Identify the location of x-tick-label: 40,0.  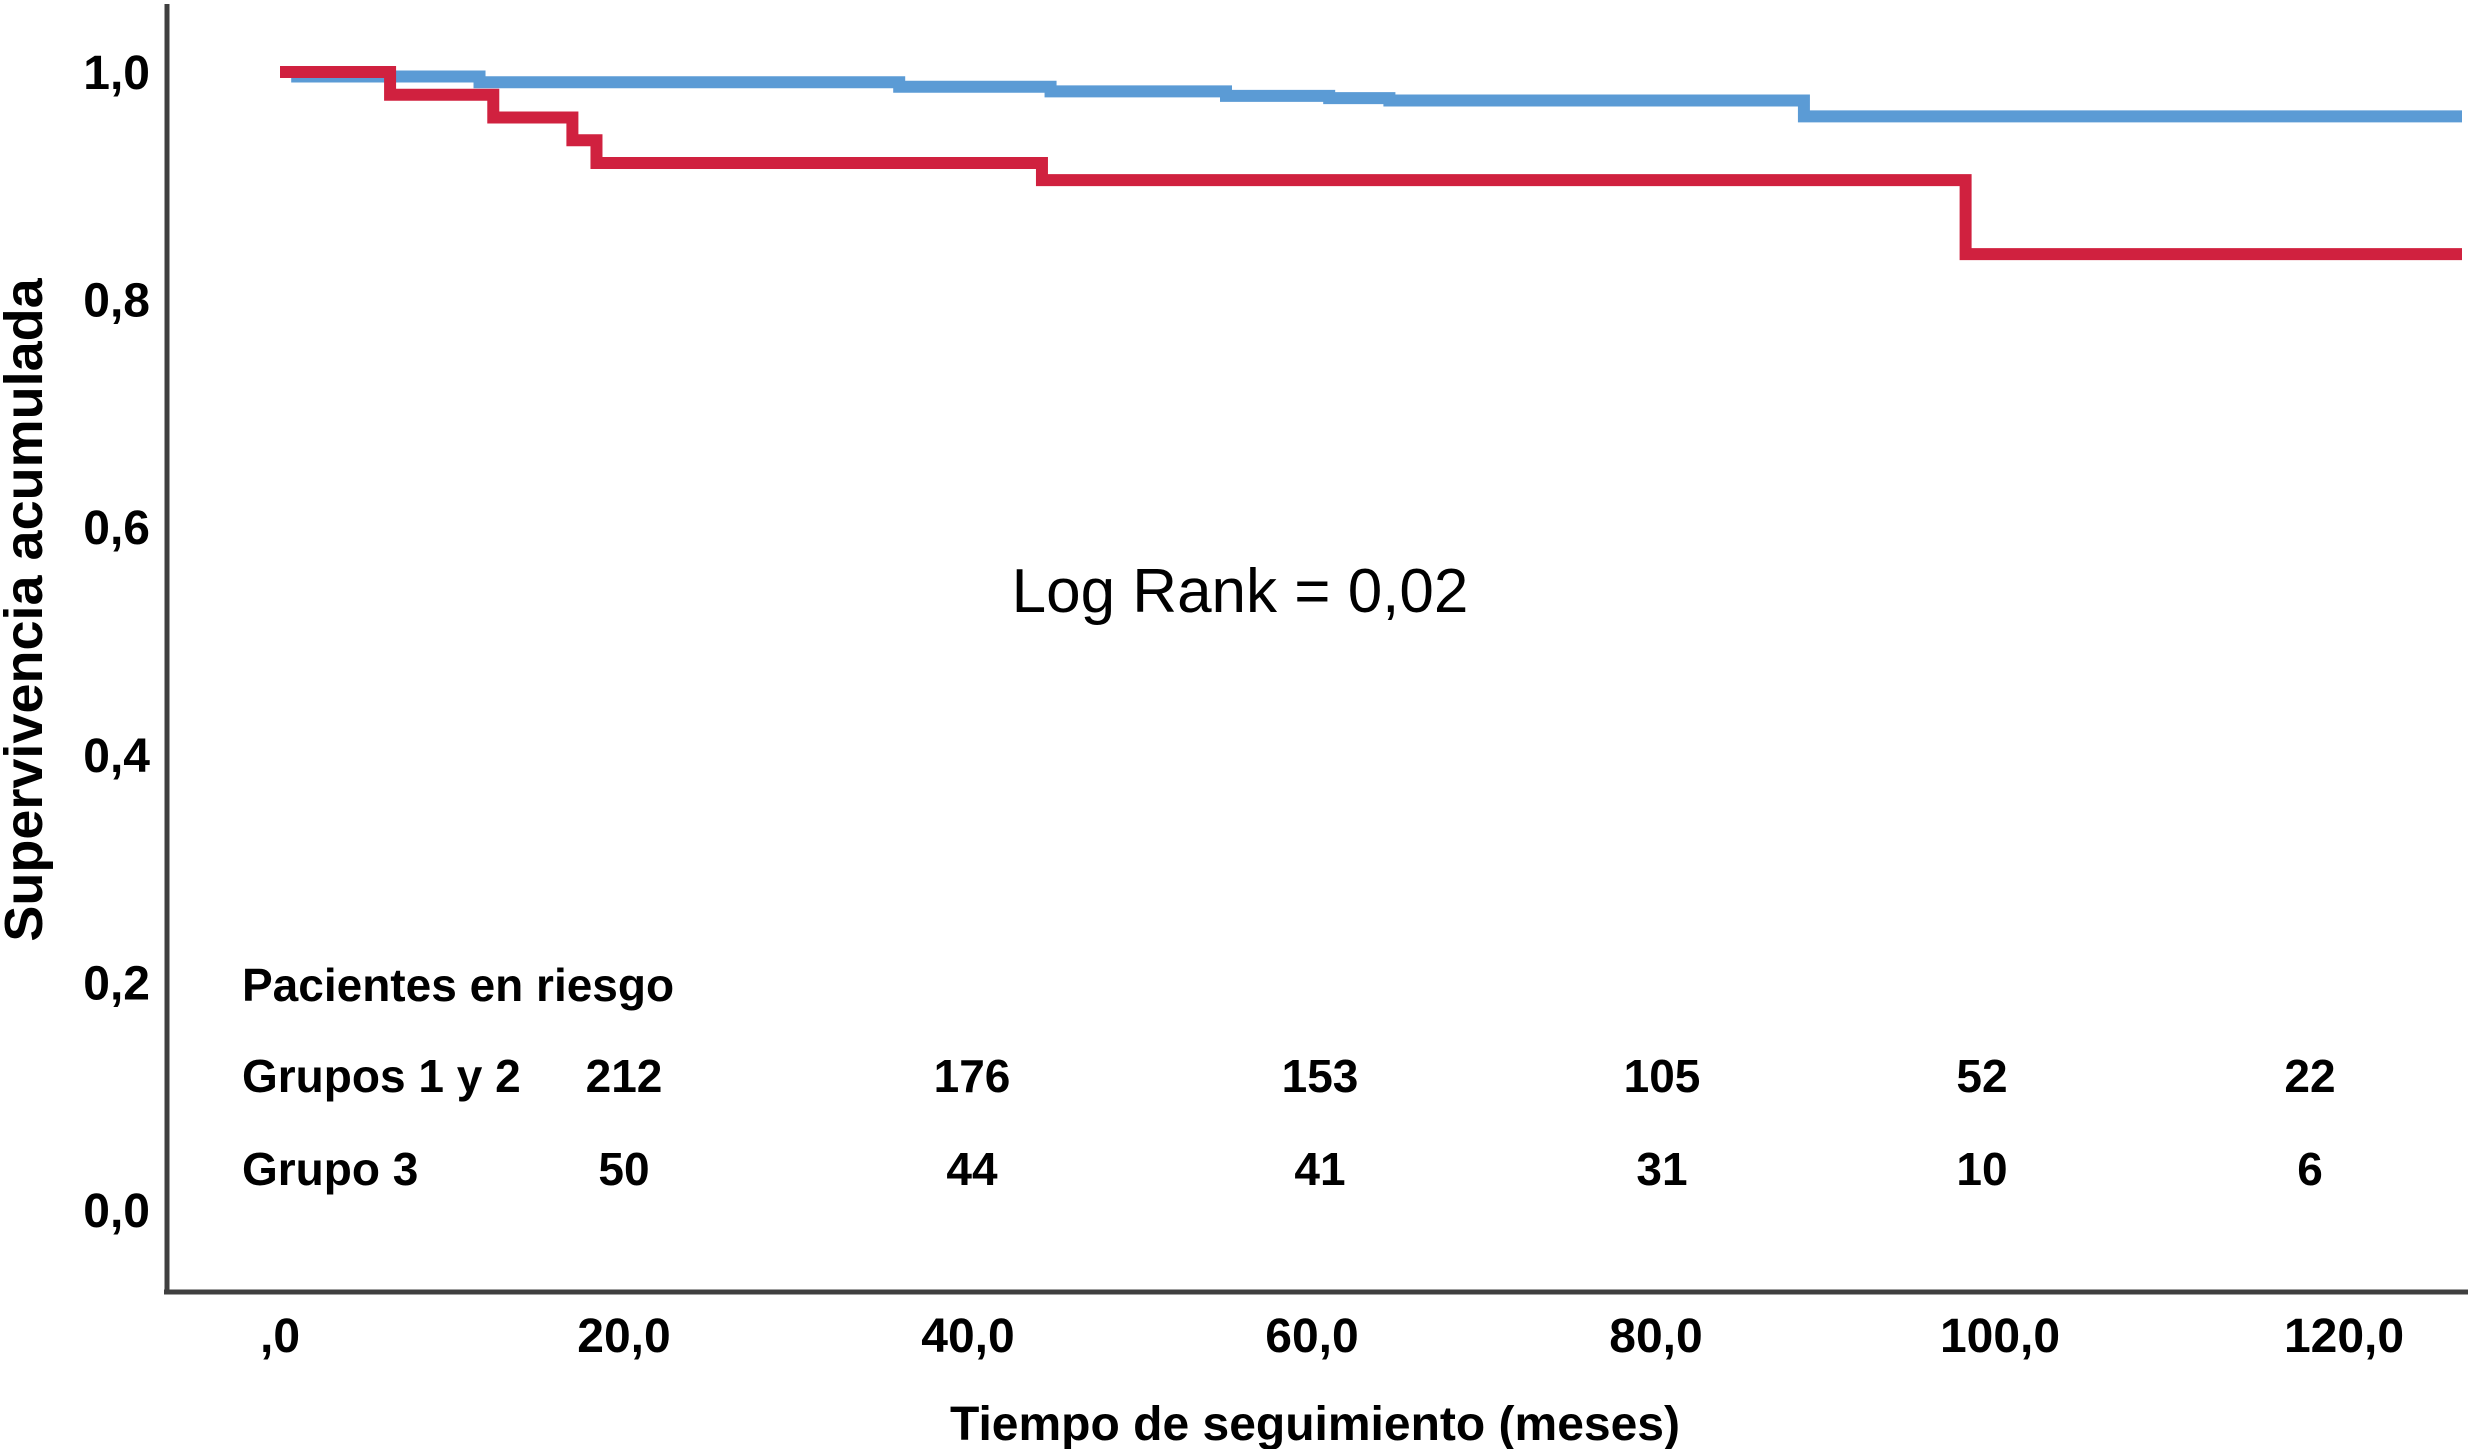
(967, 1336).